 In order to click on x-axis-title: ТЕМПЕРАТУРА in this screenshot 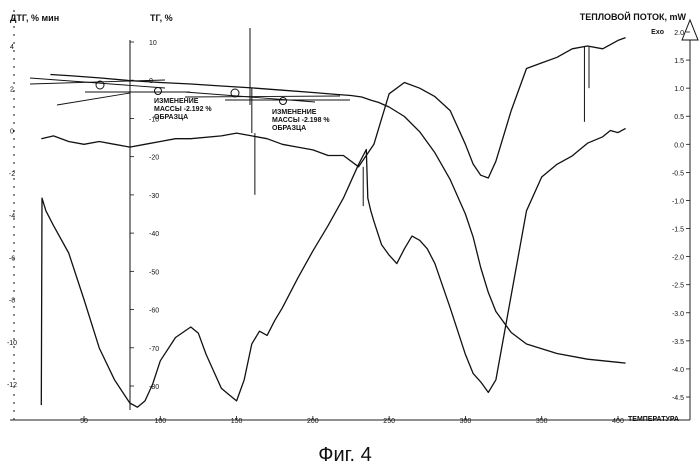, I will do `click(653, 419)`.